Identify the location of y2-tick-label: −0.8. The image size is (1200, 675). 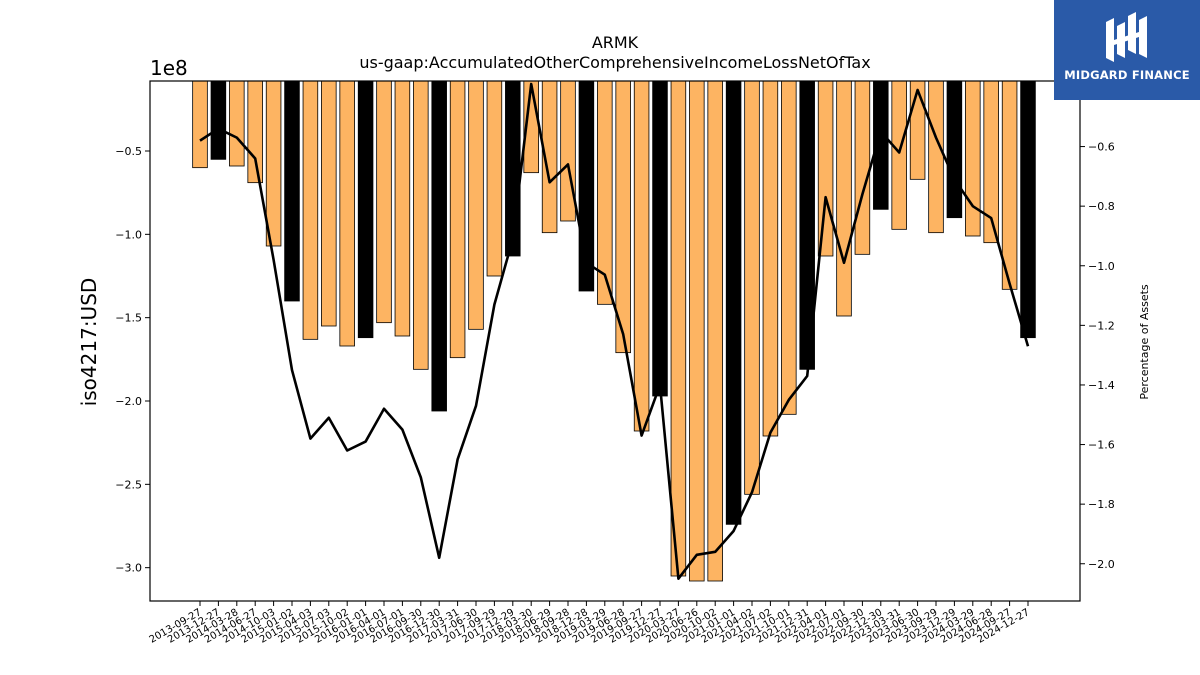
(1101, 206).